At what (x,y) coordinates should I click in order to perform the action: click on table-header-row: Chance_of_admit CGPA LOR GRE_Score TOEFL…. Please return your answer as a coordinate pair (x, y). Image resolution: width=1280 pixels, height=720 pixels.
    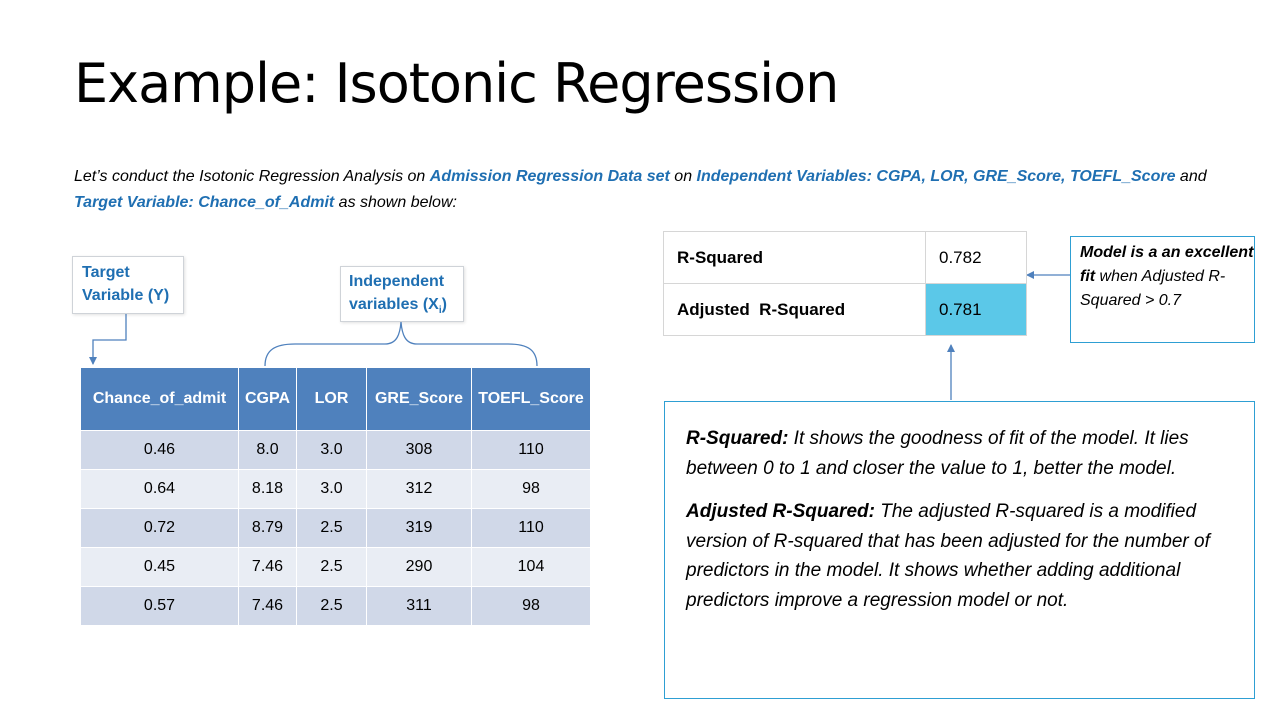
    Looking at the image, I should click on (335, 399).